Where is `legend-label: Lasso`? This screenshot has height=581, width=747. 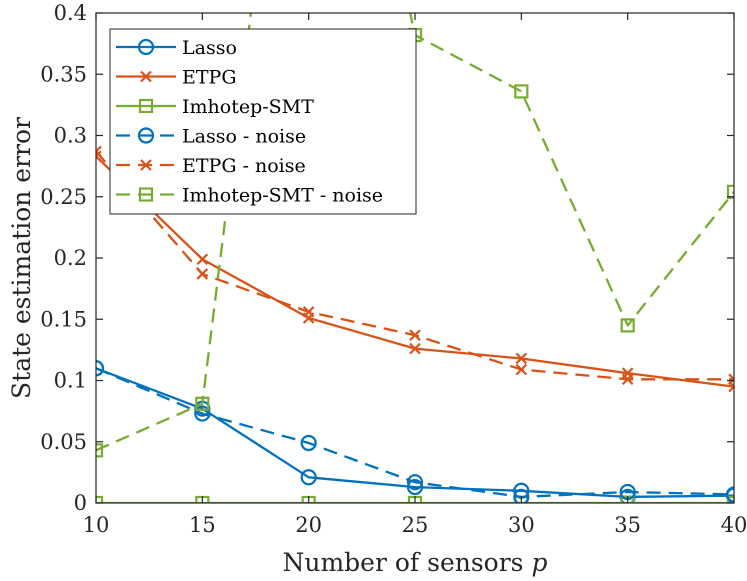 legend-label: Lasso is located at coordinates (209, 48).